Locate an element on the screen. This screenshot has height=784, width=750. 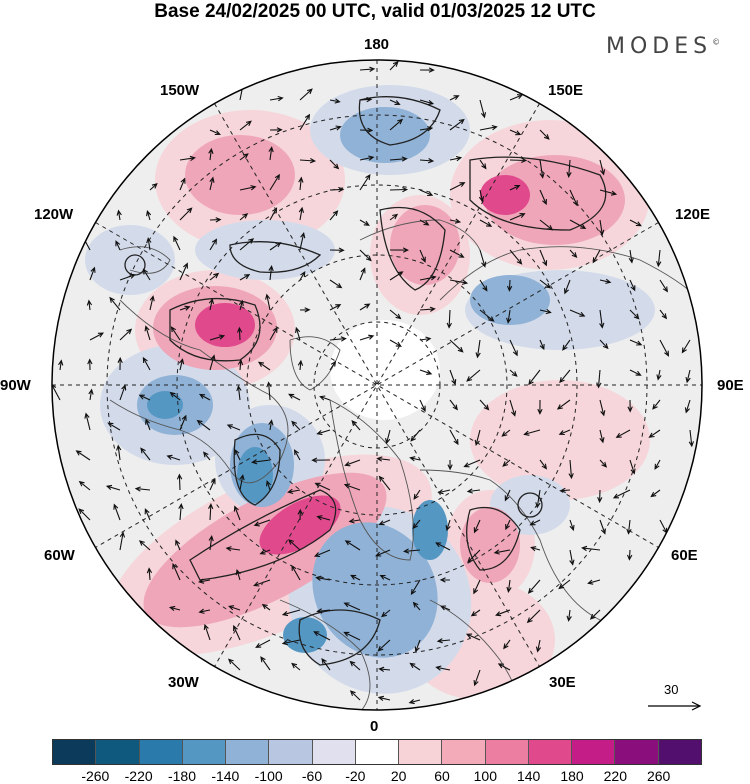
lon-label-30e: 30E is located at coordinates (562, 682).